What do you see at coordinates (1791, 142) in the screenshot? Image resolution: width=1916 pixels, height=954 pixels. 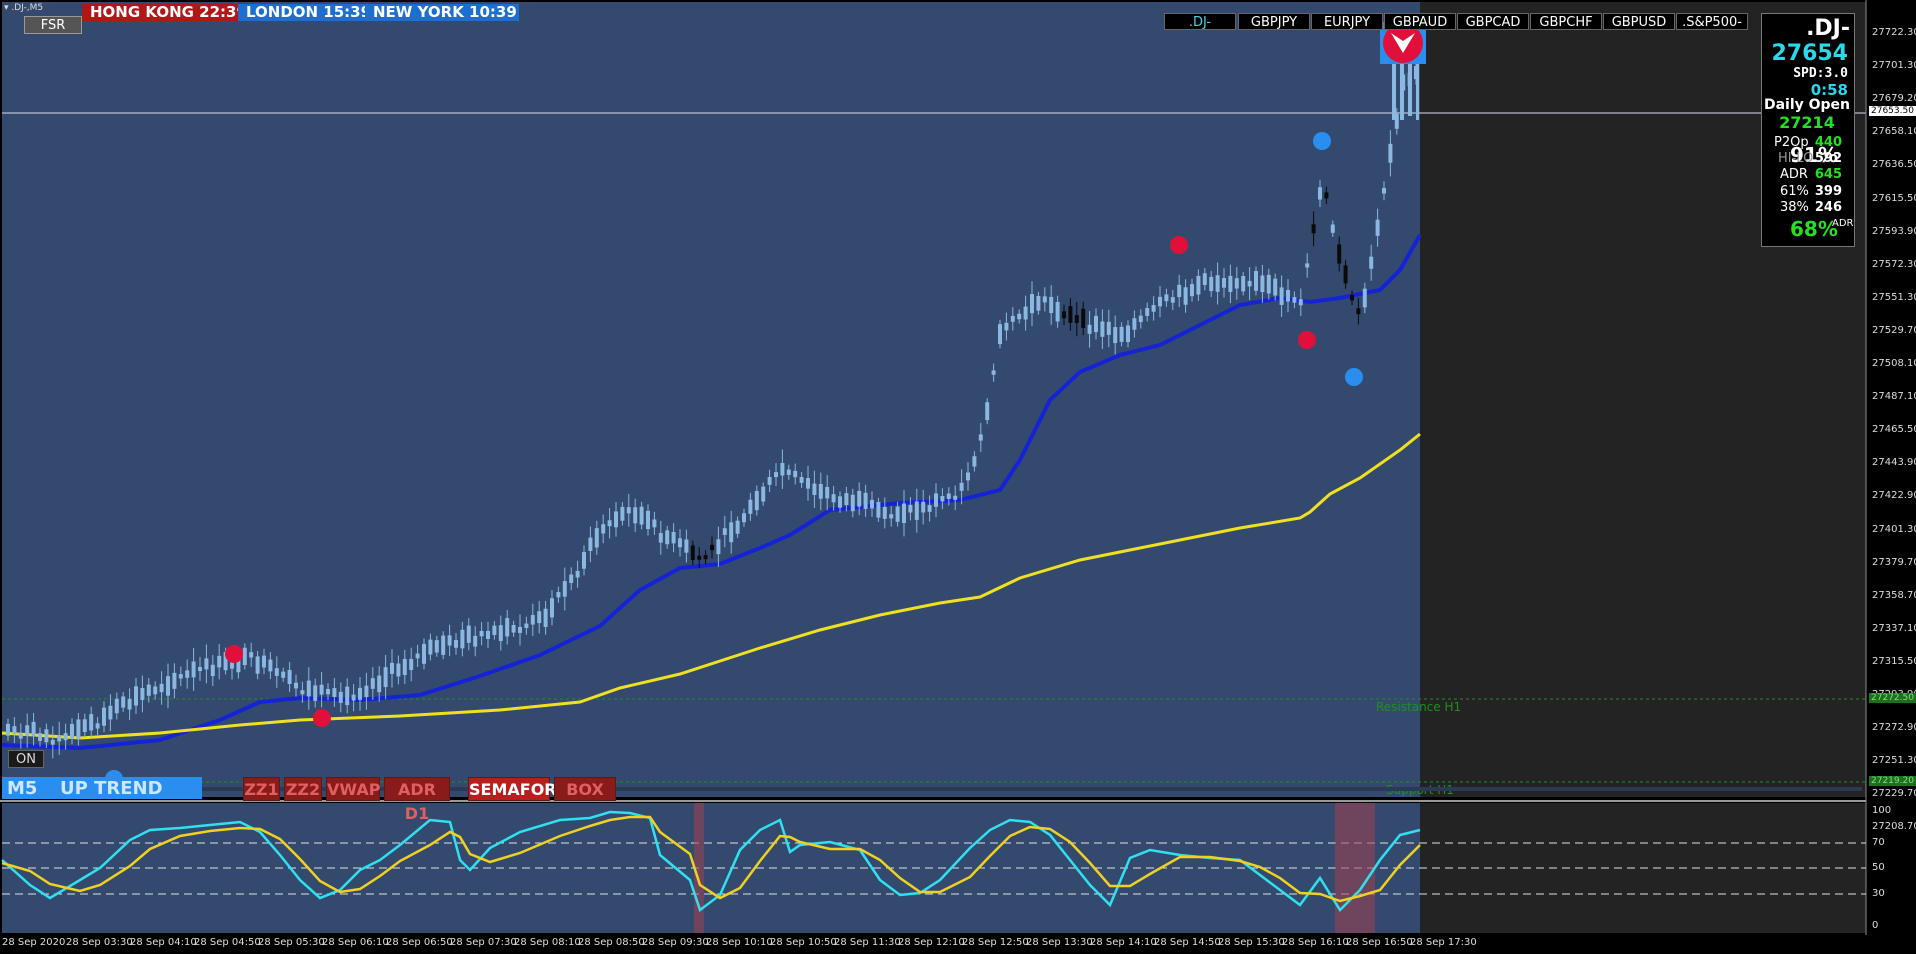 I see `p2op-label: P2Op` at bounding box center [1791, 142].